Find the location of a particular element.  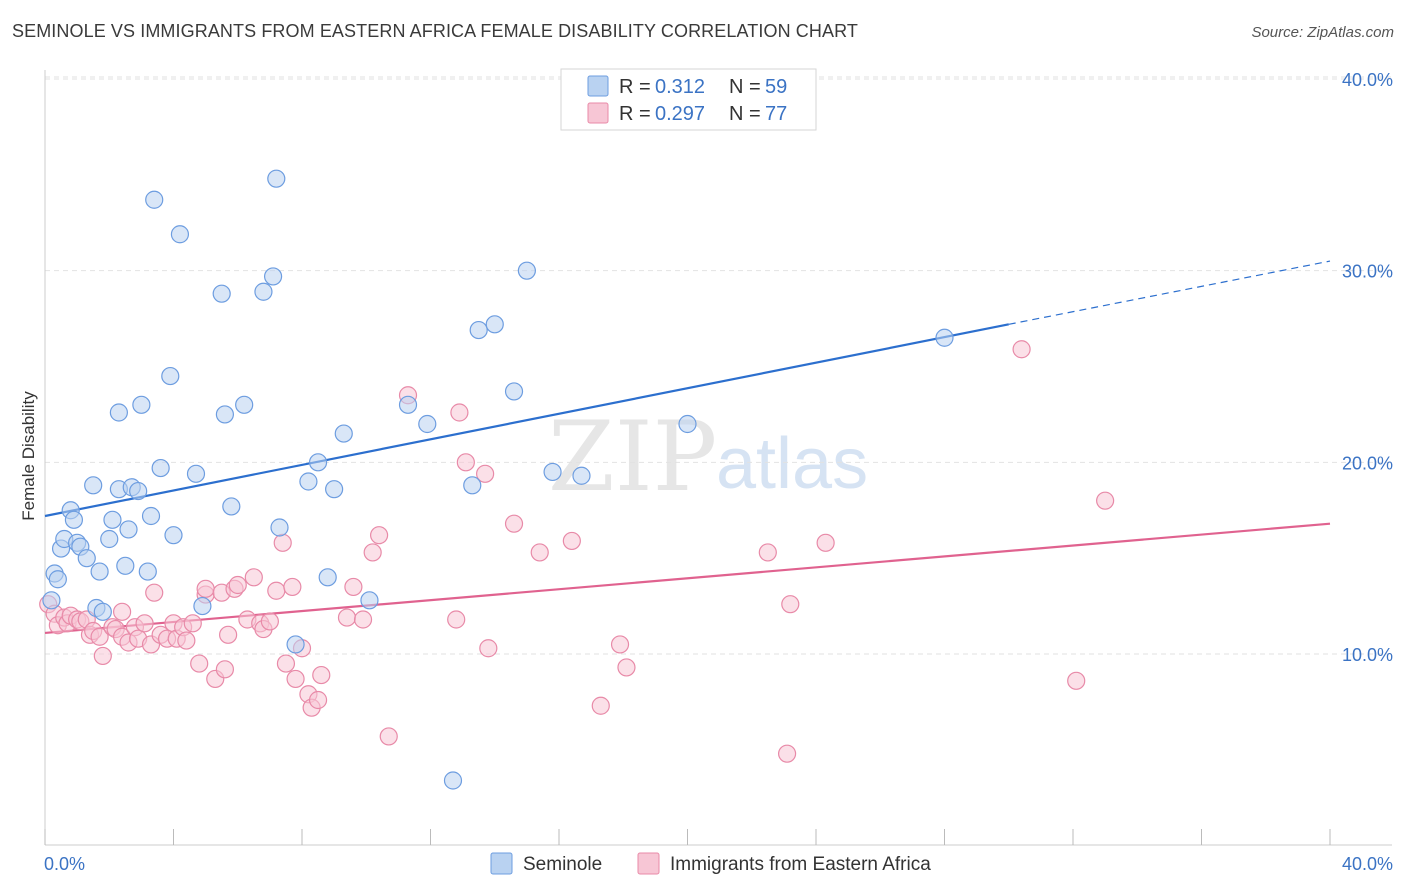

y-tick-label: 40.0% is located at coordinates (1367, 80).